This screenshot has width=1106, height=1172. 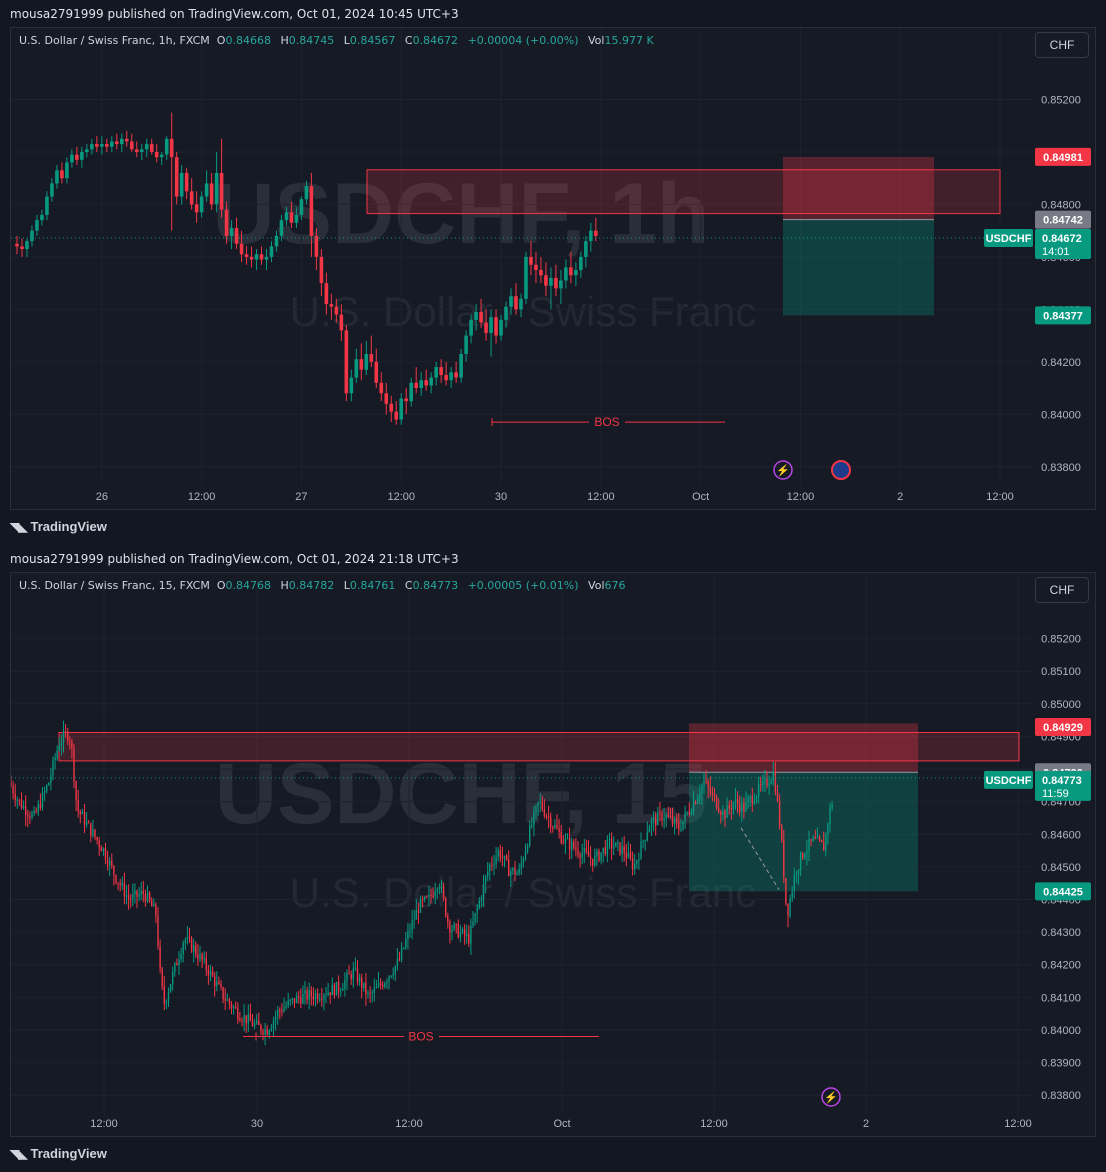 I want to click on symbol-label: U.S. Dollar / Swiss Franc, 1h, FXCM, so click(x=114, y=40).